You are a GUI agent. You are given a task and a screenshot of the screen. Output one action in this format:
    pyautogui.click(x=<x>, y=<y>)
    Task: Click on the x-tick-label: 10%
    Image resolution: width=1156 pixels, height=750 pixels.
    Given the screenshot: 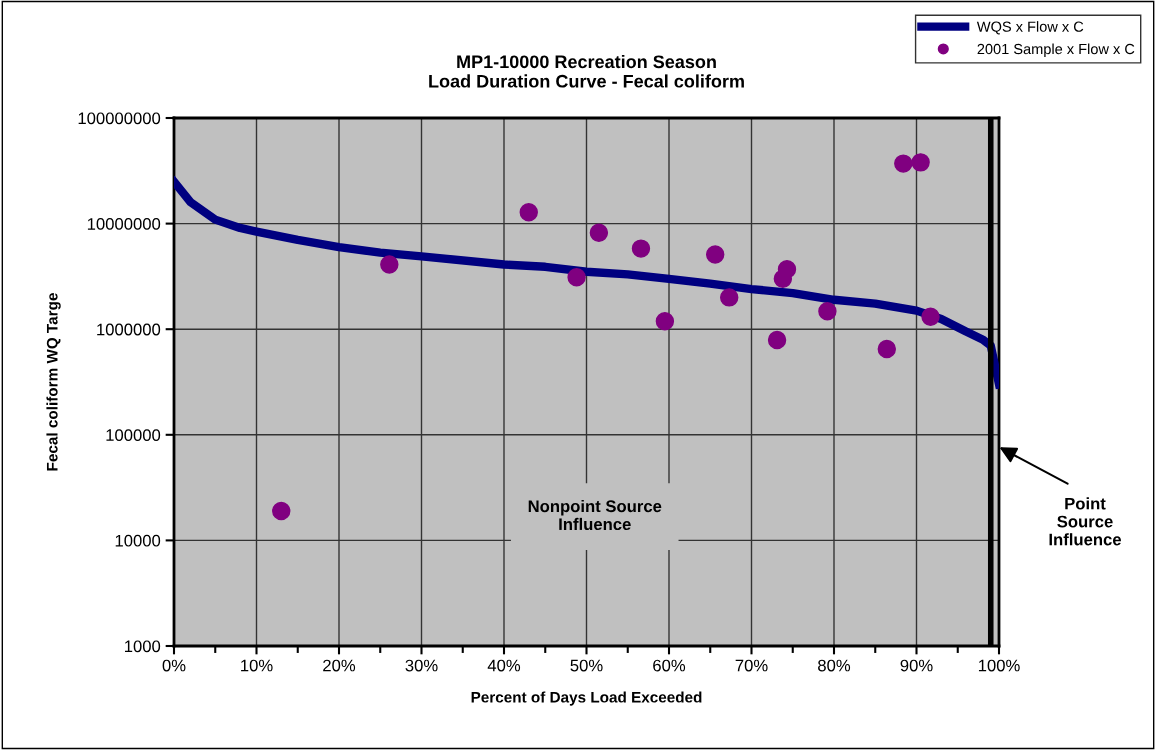 What is the action you would take?
    pyautogui.click(x=257, y=665)
    